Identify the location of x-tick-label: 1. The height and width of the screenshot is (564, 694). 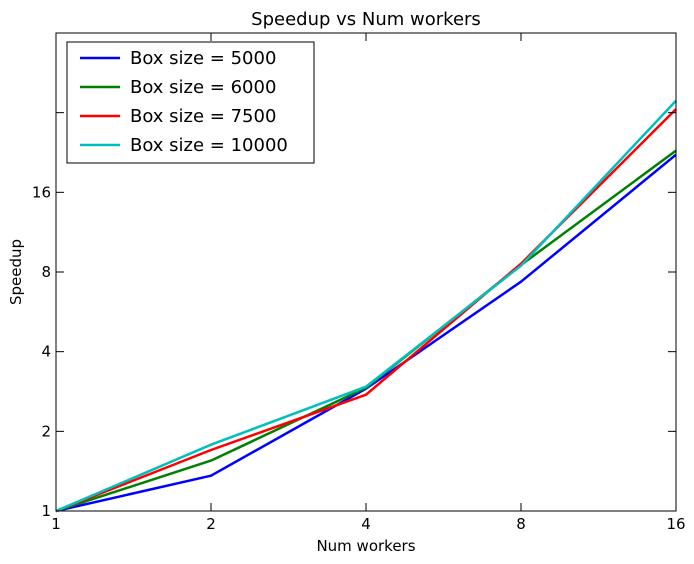
(56, 524).